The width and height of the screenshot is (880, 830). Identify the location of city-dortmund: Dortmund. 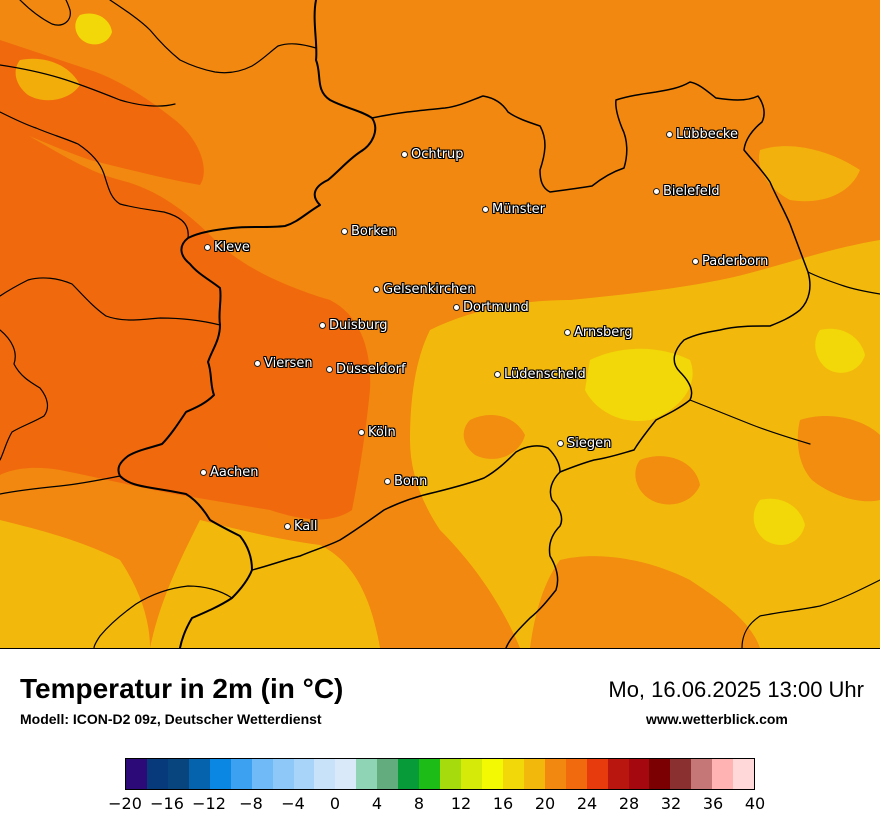
(491, 307).